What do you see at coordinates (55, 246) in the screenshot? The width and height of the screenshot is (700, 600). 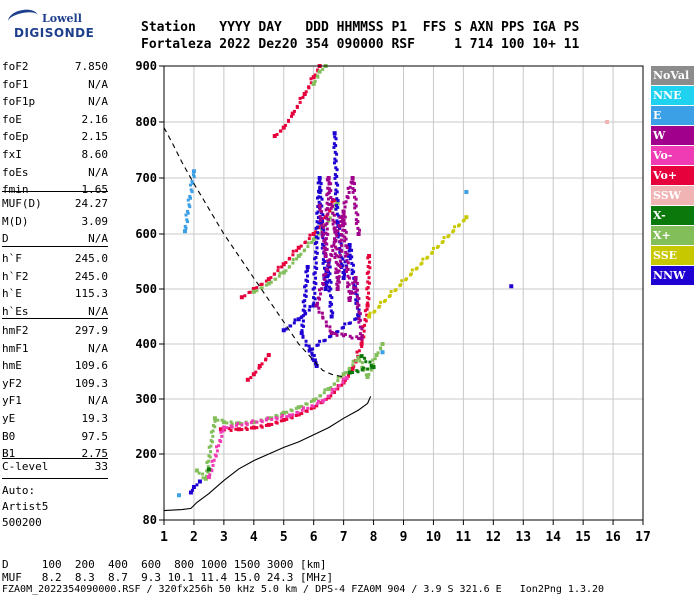 I see `separator` at bounding box center [55, 246].